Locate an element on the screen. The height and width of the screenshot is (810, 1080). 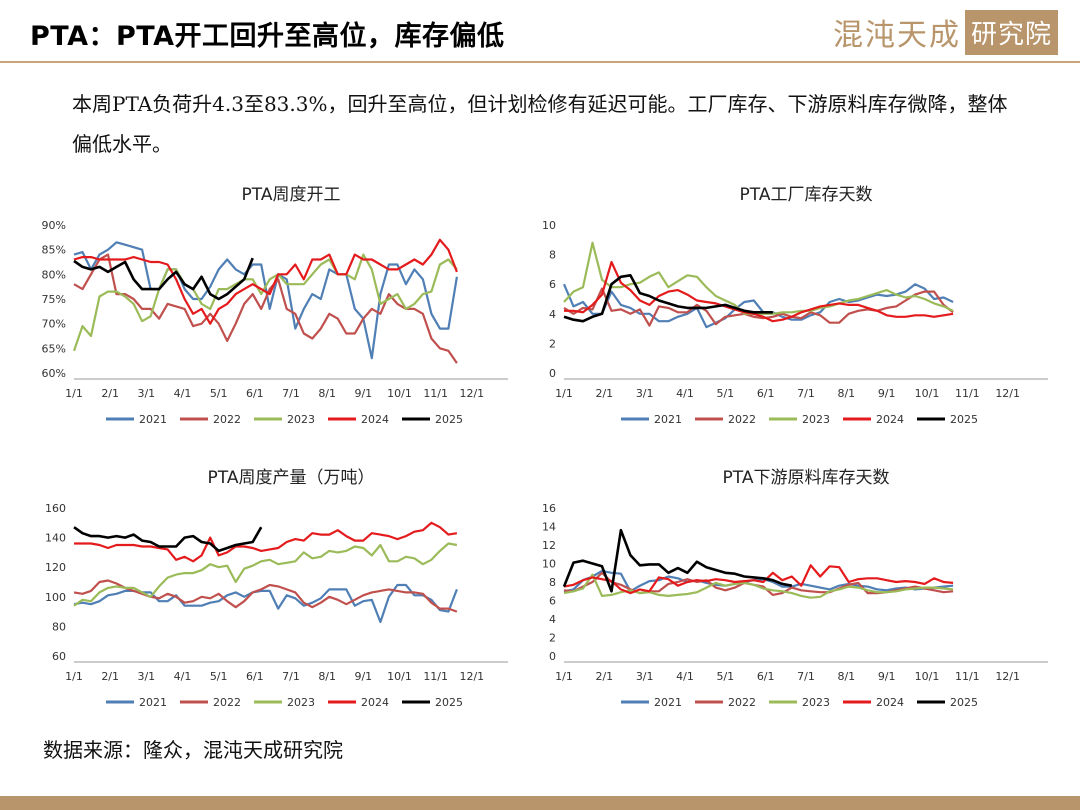
y-tick-label: 14 is located at coordinates (549, 527).